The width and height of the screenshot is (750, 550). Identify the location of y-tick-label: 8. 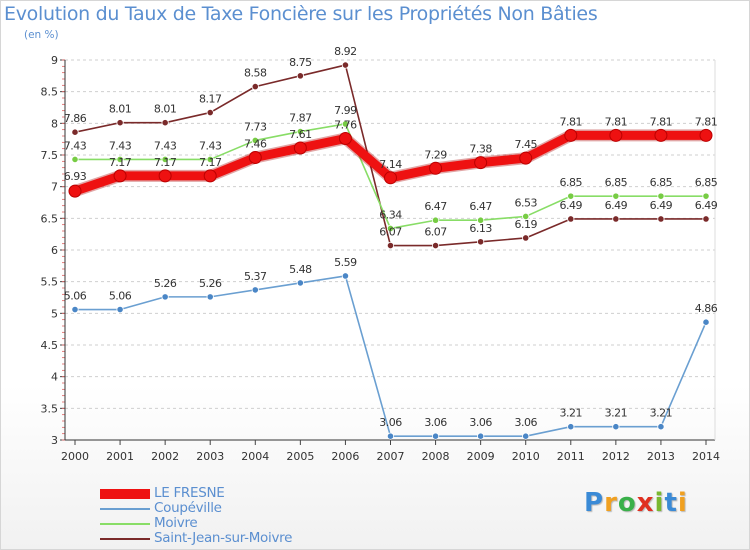
(54, 123).